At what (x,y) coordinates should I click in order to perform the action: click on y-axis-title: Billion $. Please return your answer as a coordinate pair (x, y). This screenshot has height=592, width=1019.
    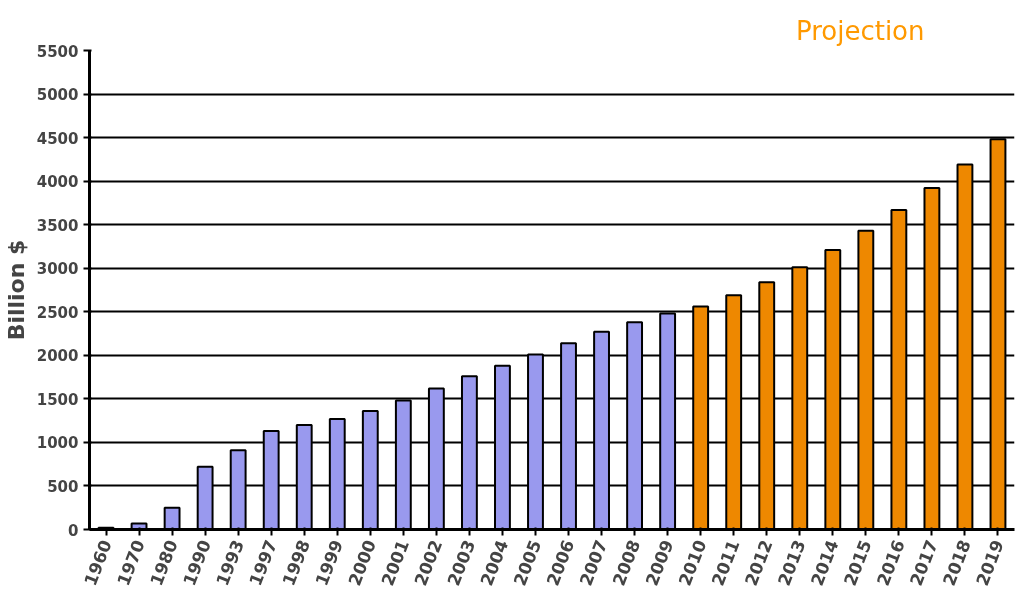
    Looking at the image, I should click on (16, 290).